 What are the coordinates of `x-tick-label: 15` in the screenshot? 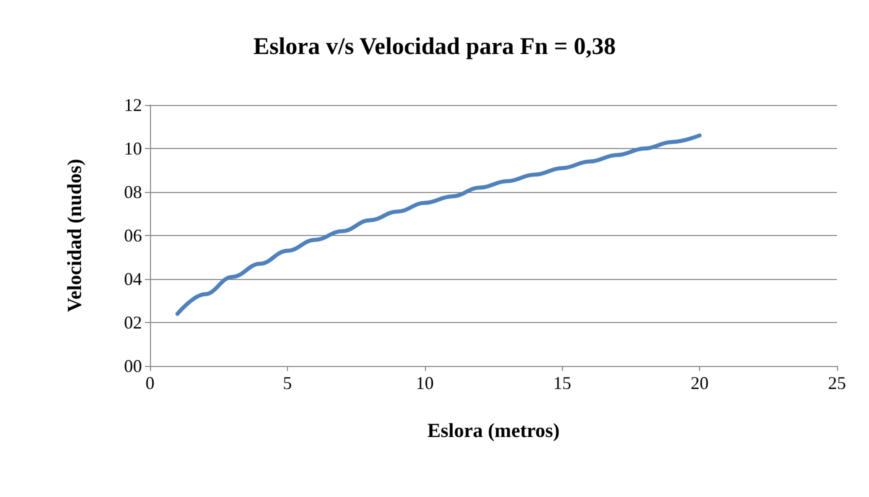 It's located at (562, 383).